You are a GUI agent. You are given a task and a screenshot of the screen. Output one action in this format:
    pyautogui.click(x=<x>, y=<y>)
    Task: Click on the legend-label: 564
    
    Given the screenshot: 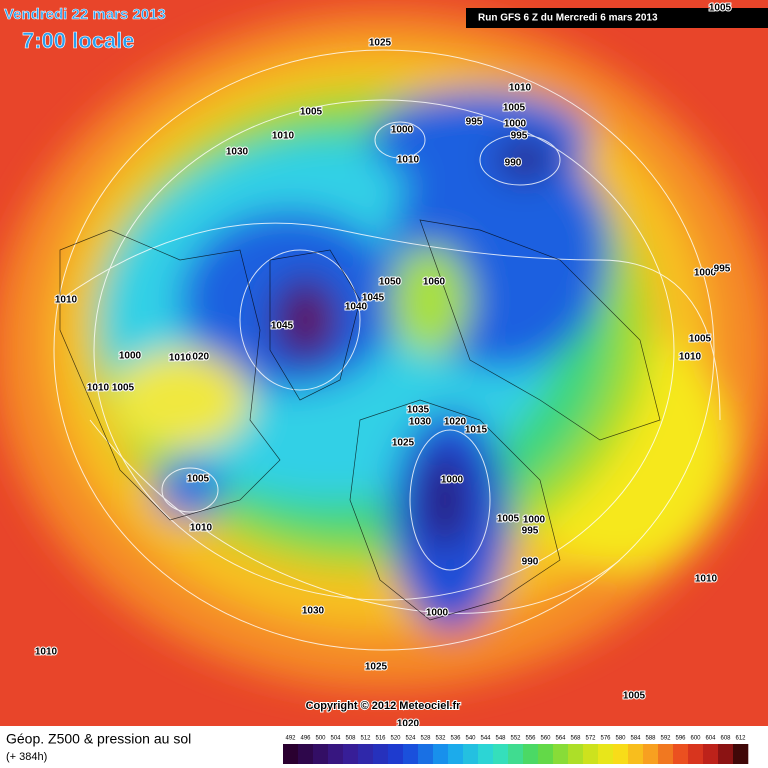 What is the action you would take?
    pyautogui.click(x=560, y=739)
    